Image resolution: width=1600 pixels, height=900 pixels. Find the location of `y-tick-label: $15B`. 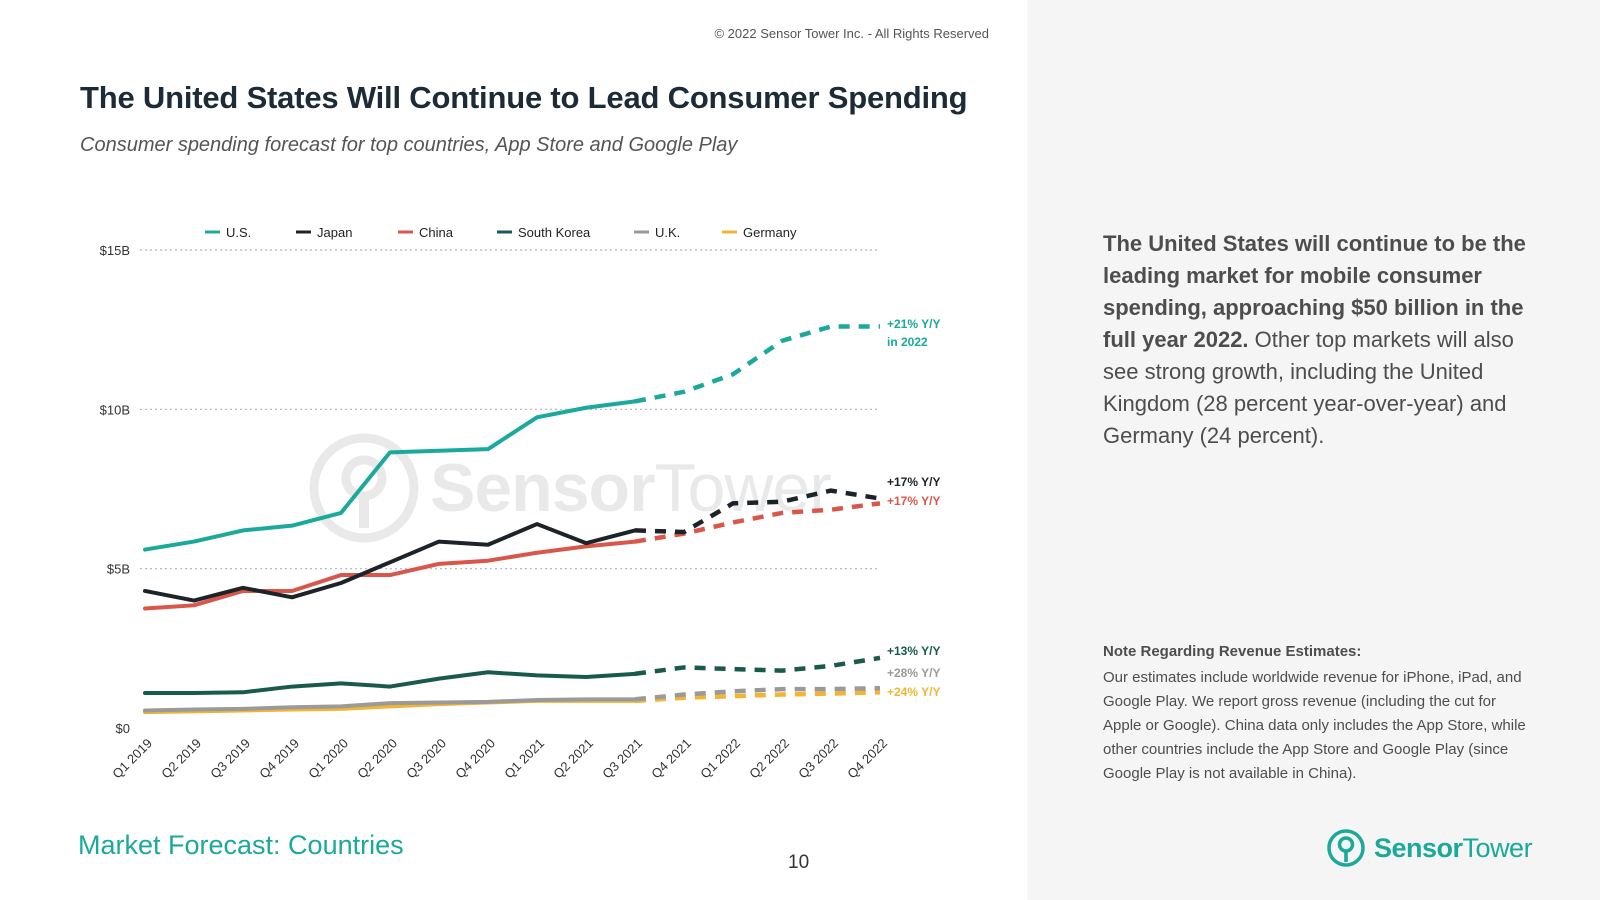

y-tick-label: $15B is located at coordinates (115, 250).